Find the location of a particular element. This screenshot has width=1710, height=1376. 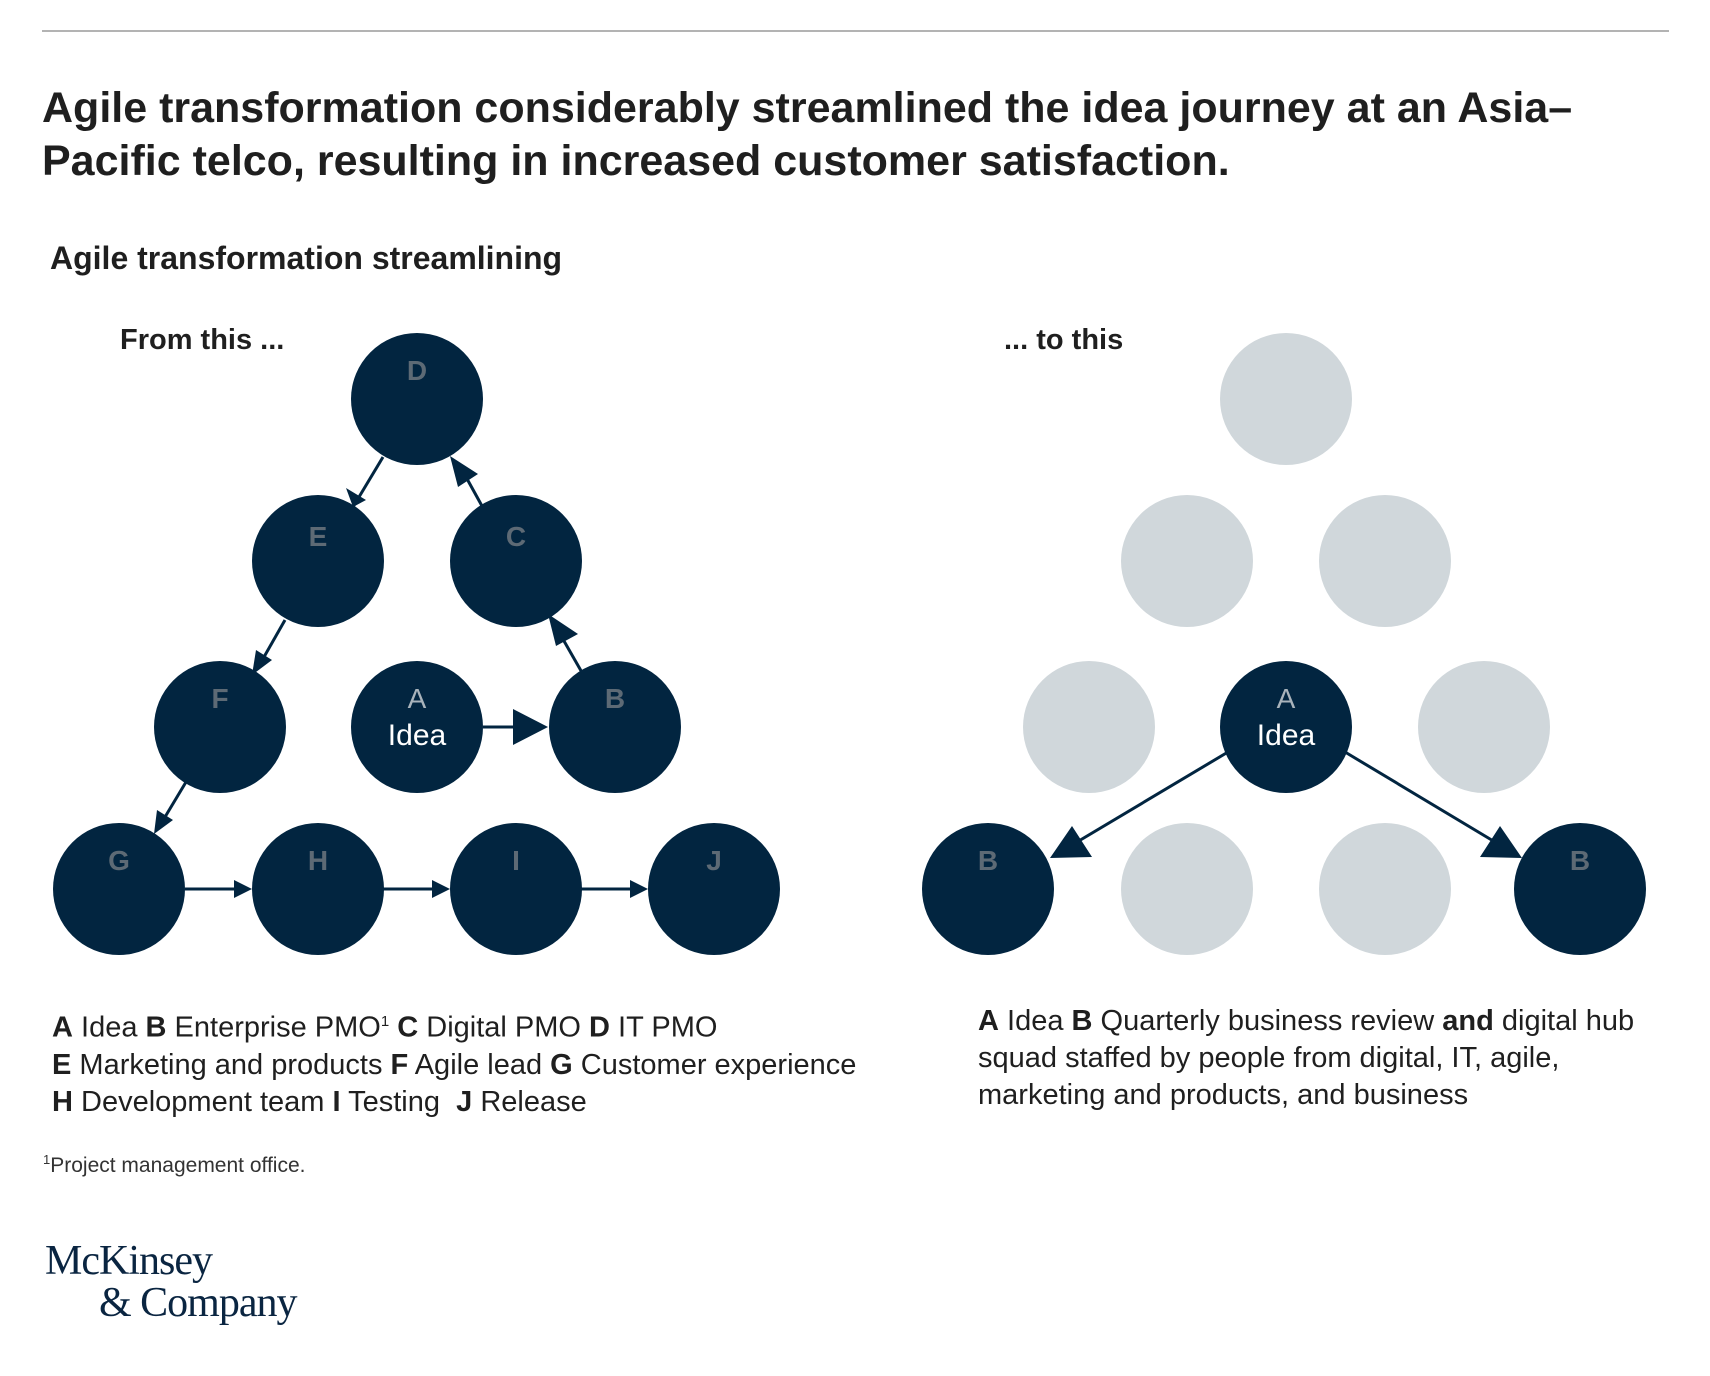

legend-text: Digital PMO is located at coordinates (503, 1027).